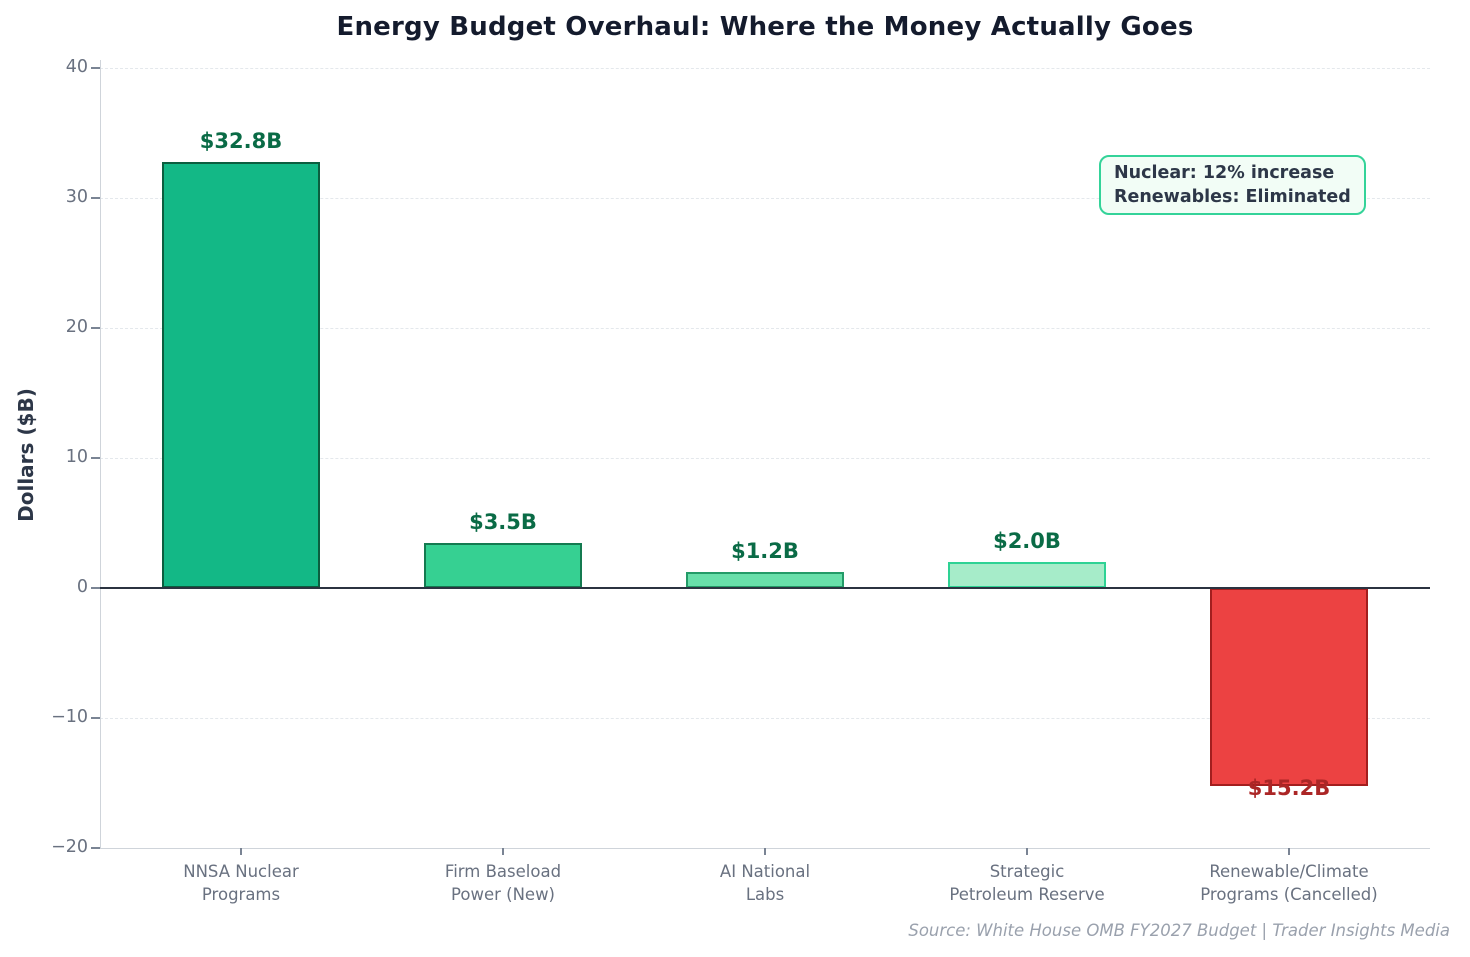 This screenshot has width=1470, height=957. Describe the element at coordinates (1027, 541) in the screenshot. I see `bar-value-label: $2.0B` at that location.